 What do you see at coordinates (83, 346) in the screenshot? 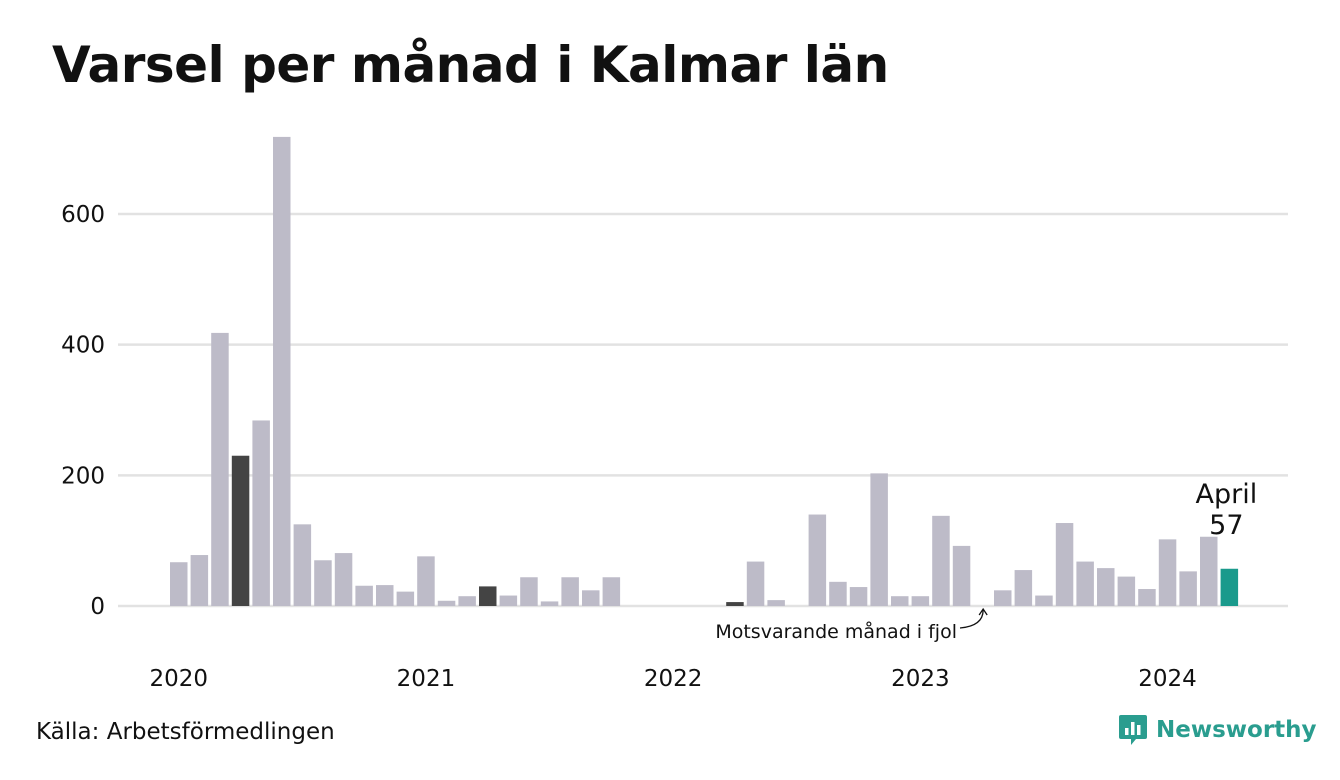
I see `y-tick-label: 400` at bounding box center [83, 346].